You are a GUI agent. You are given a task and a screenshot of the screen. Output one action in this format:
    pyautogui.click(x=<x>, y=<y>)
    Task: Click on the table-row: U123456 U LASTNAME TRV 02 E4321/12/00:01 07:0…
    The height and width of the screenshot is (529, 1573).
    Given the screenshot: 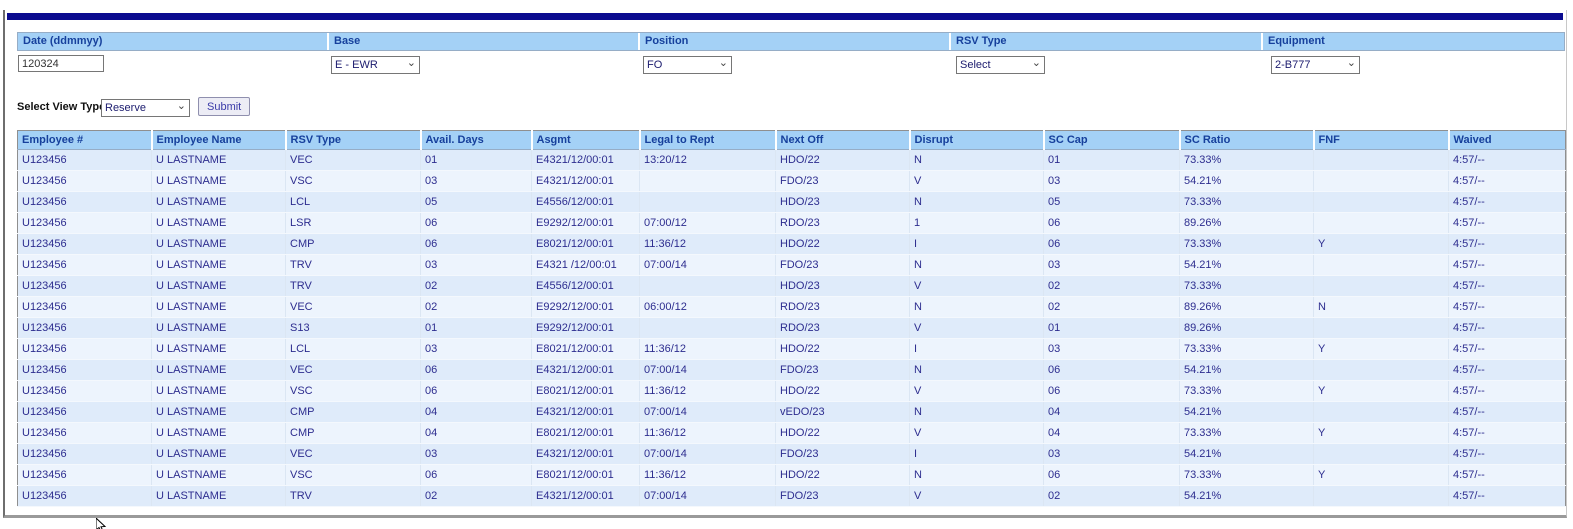 What is the action you would take?
    pyautogui.click(x=791, y=496)
    